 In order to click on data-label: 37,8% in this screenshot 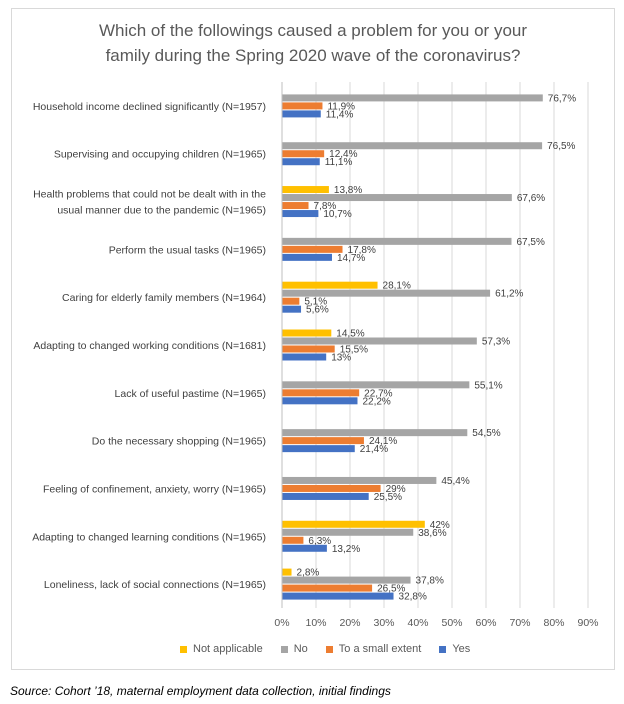, I will do `click(430, 581)`.